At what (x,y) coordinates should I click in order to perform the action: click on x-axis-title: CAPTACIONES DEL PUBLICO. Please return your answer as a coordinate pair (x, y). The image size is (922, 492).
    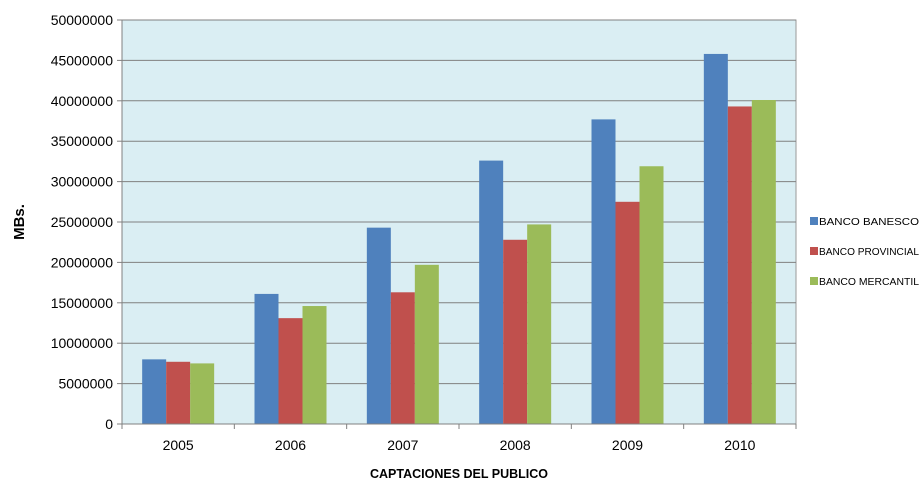
    Looking at the image, I should click on (459, 474).